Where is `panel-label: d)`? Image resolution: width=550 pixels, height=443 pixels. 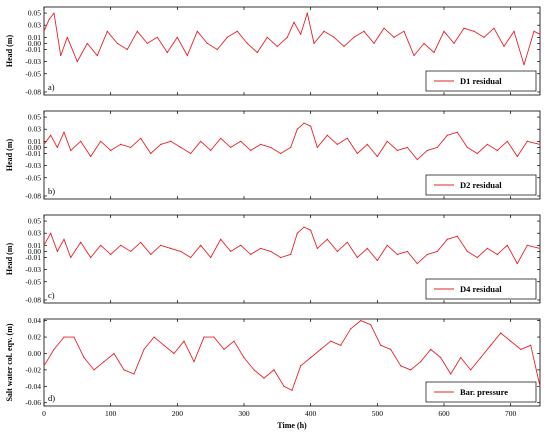
panel-label: d) is located at coordinates (51, 398).